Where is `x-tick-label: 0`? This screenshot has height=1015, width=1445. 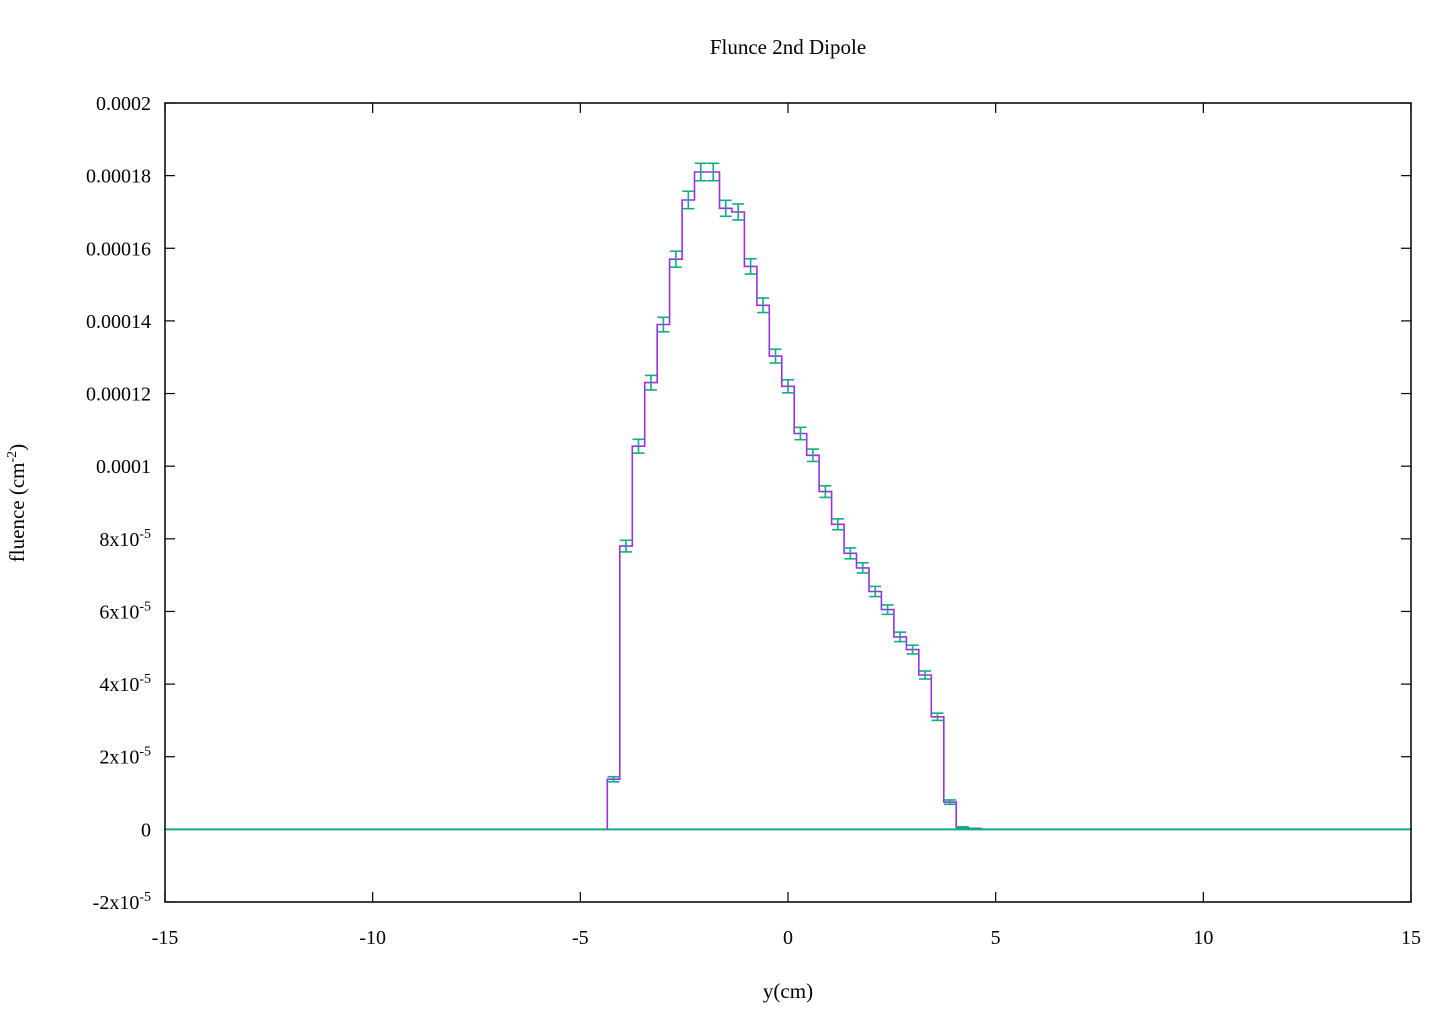 x-tick-label: 0 is located at coordinates (788, 938).